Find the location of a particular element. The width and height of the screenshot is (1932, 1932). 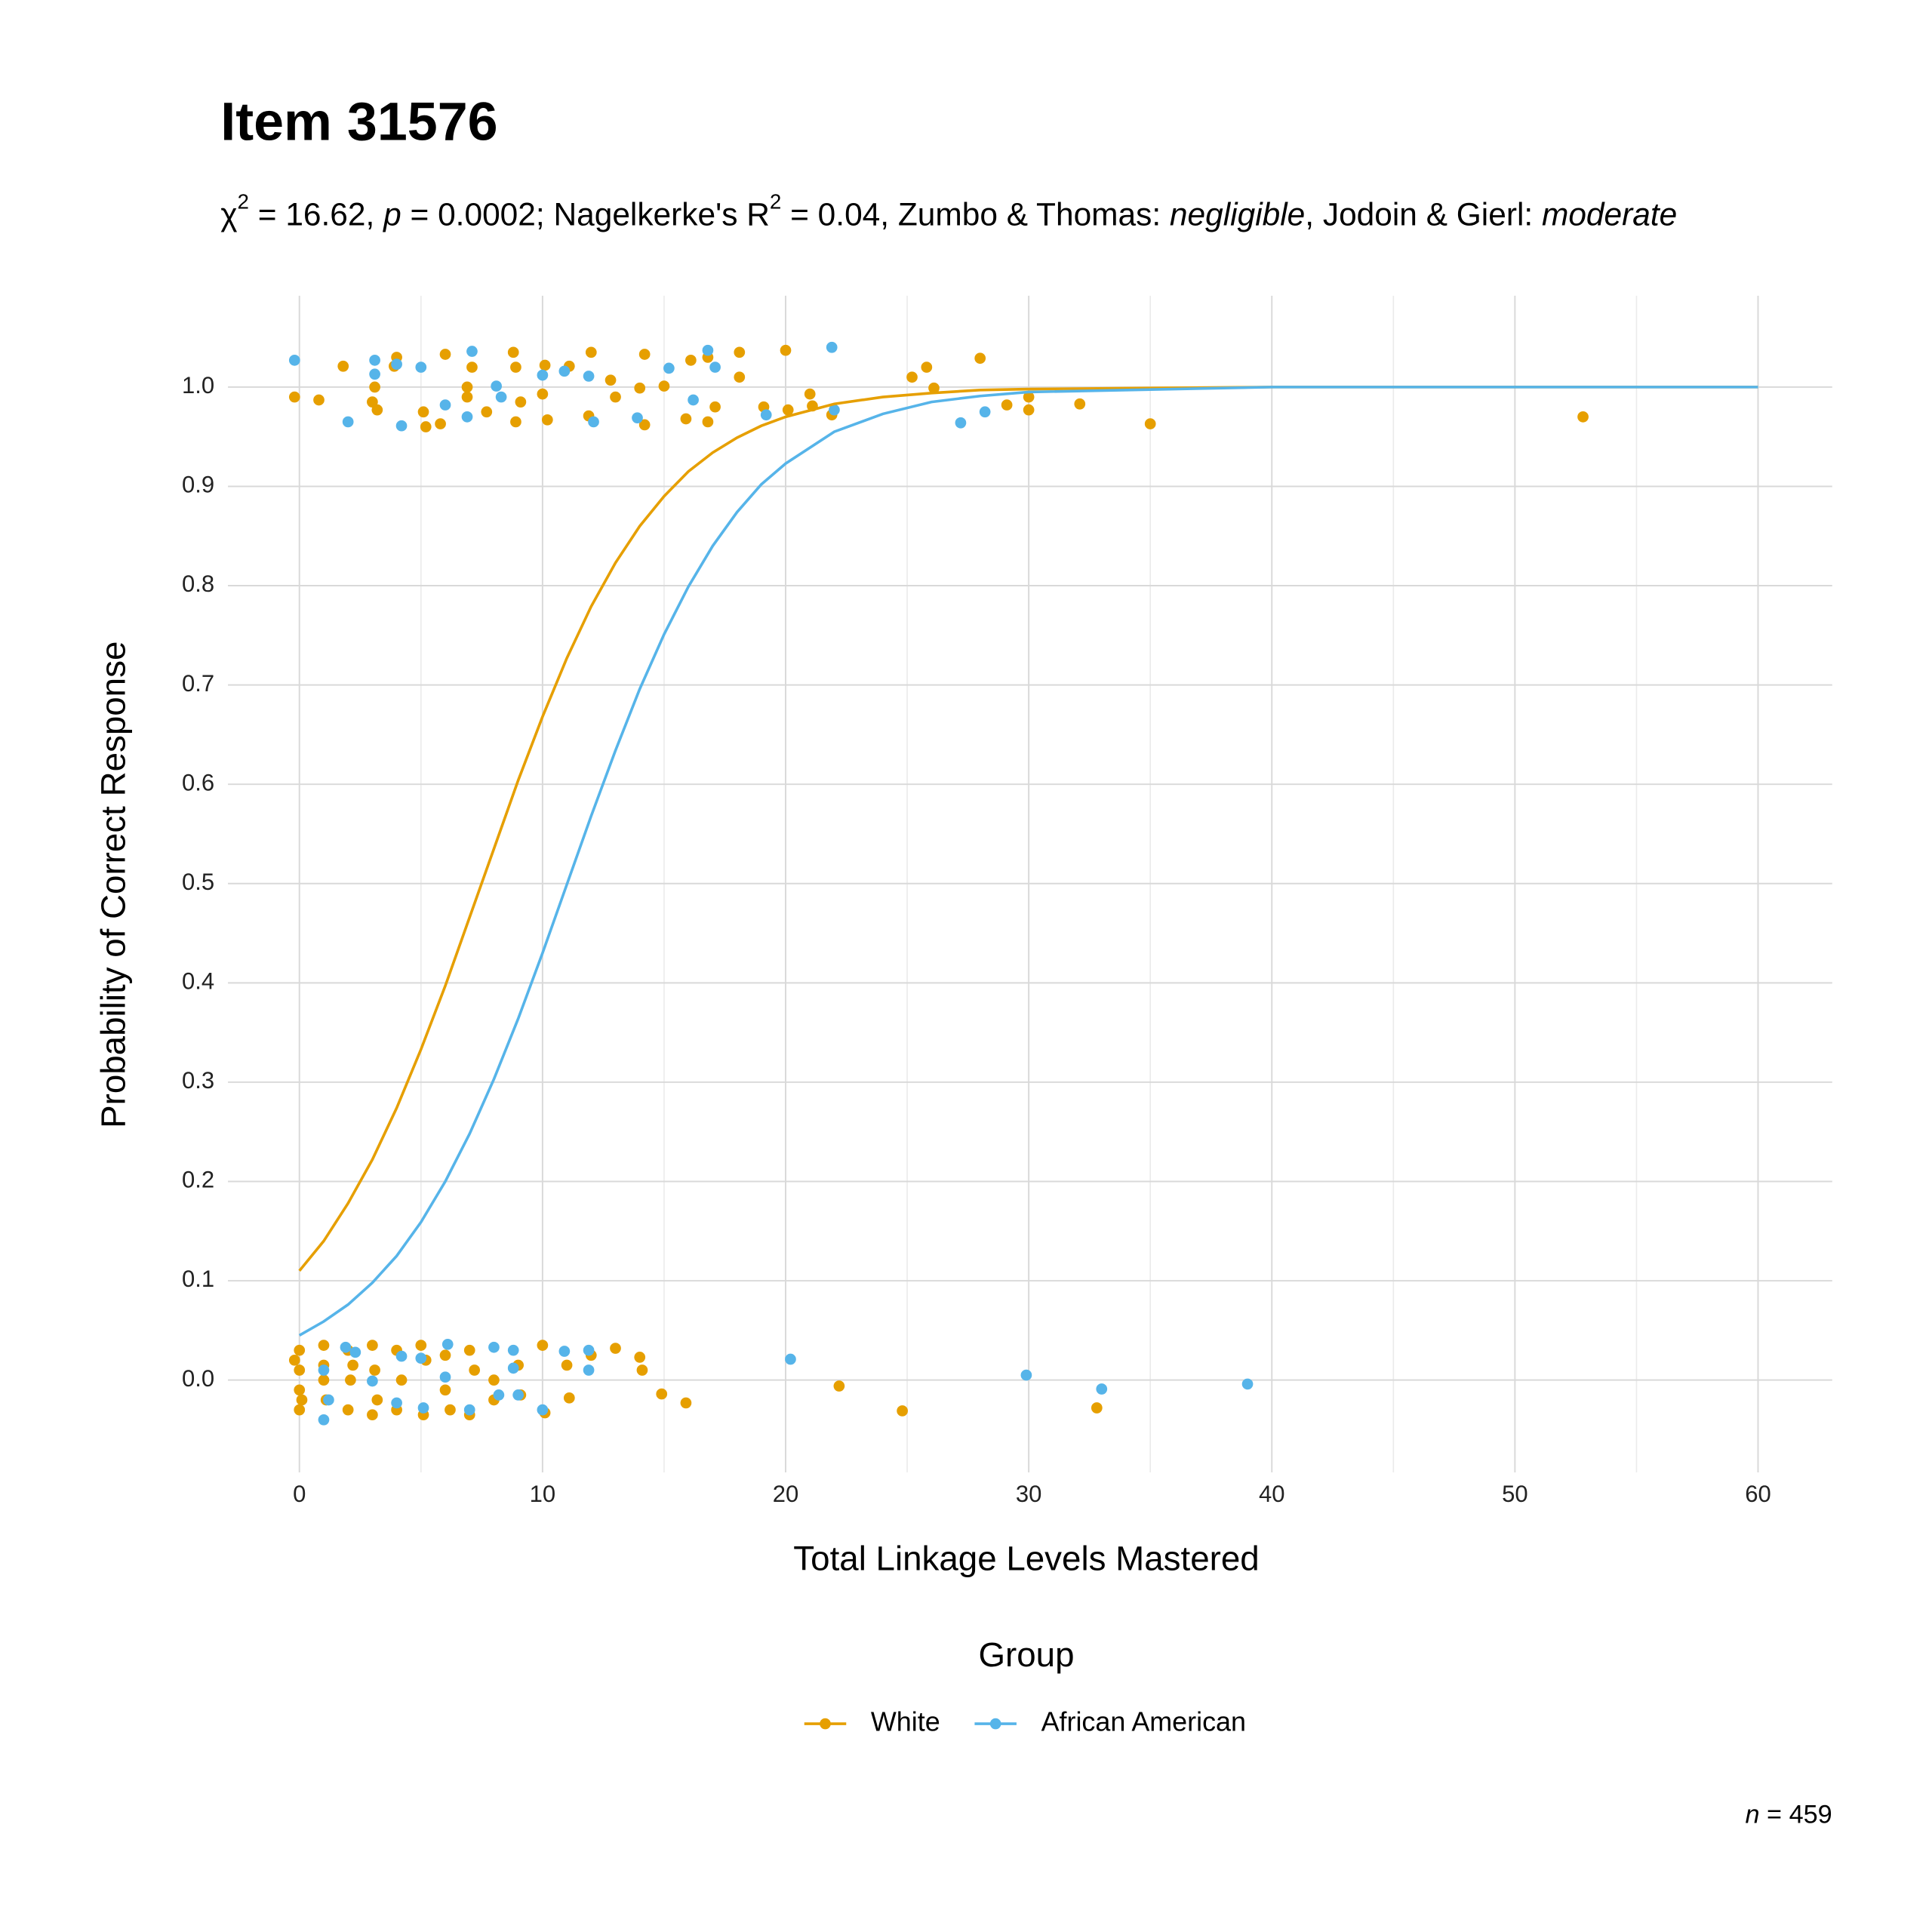

x-tick-label: 0 is located at coordinates (299, 1494).